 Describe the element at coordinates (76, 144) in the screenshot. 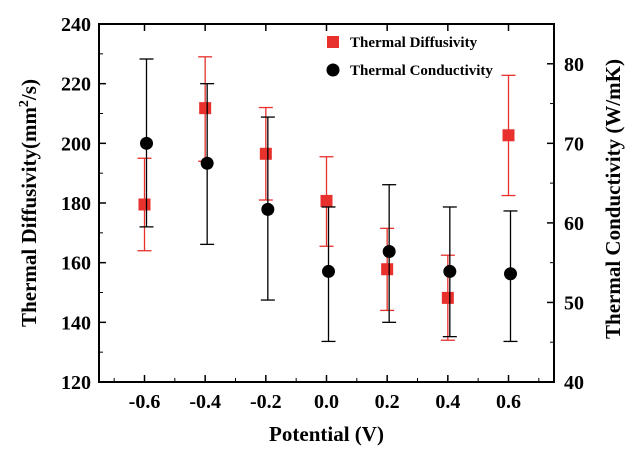

I see `left-y-tick-label: 200` at that location.